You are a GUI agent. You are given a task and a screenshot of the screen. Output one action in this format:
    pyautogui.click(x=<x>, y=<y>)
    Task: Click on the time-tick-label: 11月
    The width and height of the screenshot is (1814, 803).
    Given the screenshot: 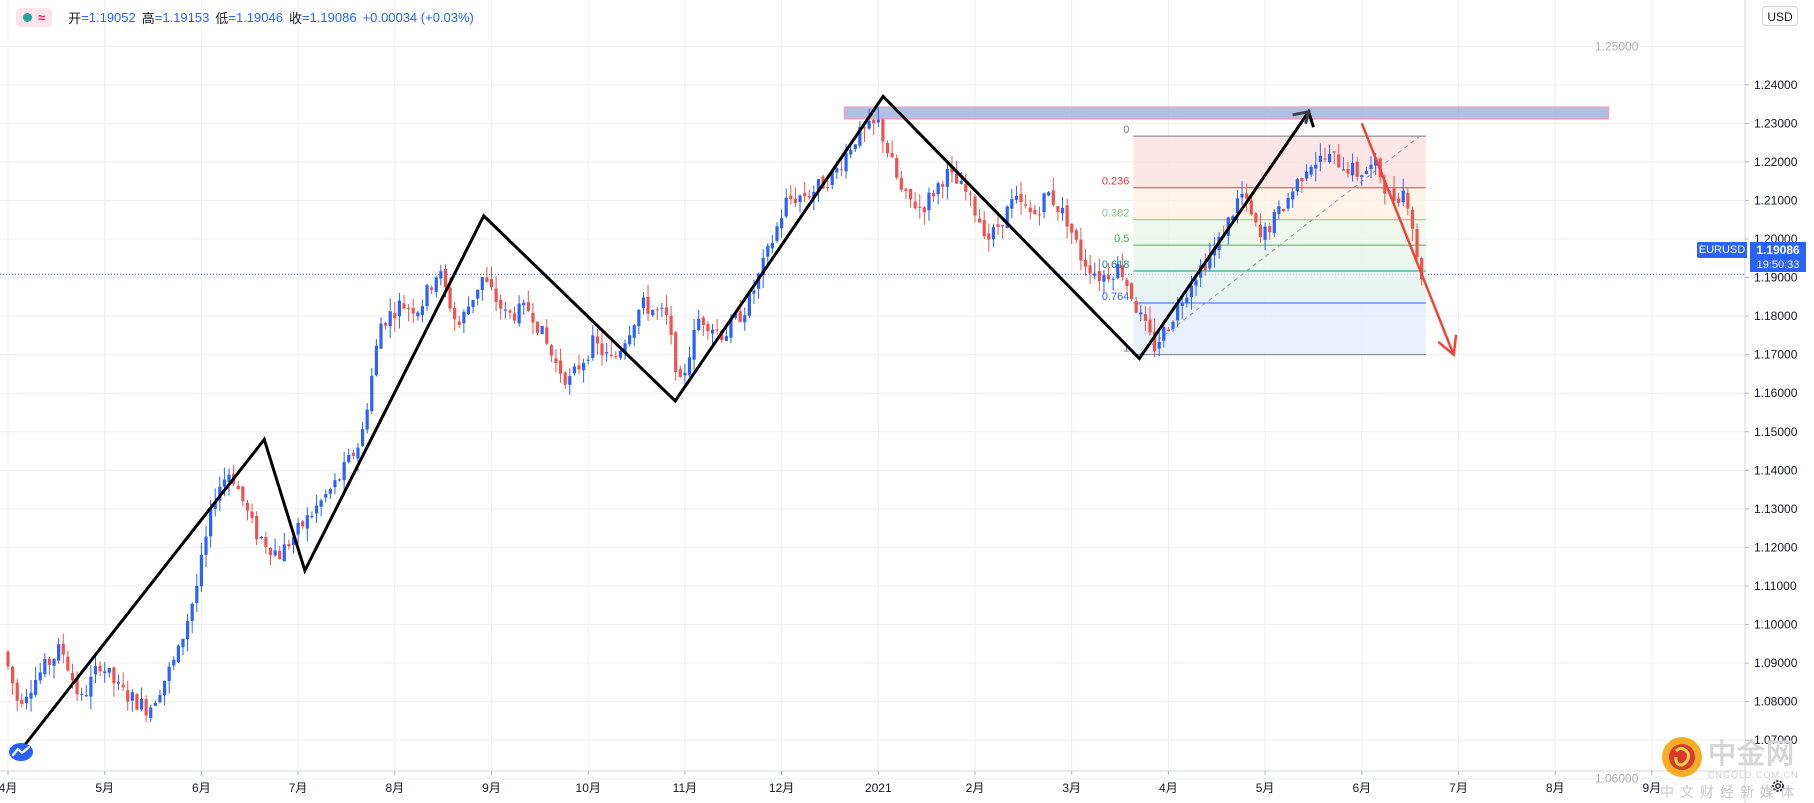 What is the action you would take?
    pyautogui.click(x=685, y=788)
    